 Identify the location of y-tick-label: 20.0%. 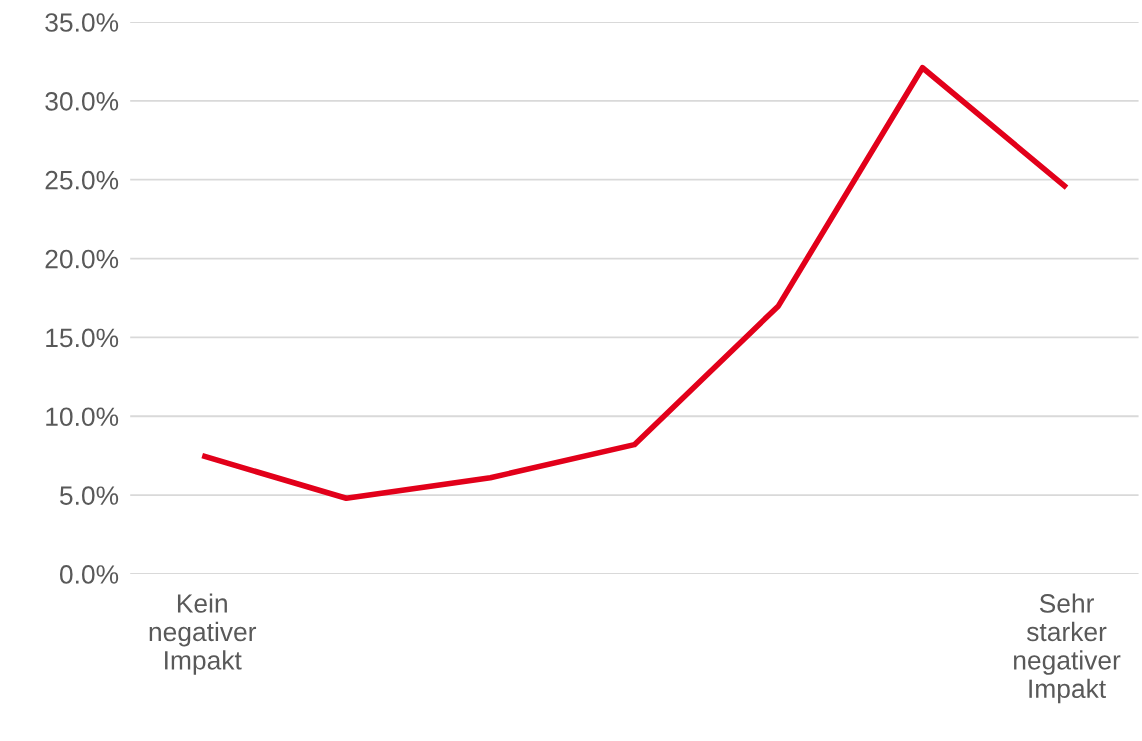
(82, 259).